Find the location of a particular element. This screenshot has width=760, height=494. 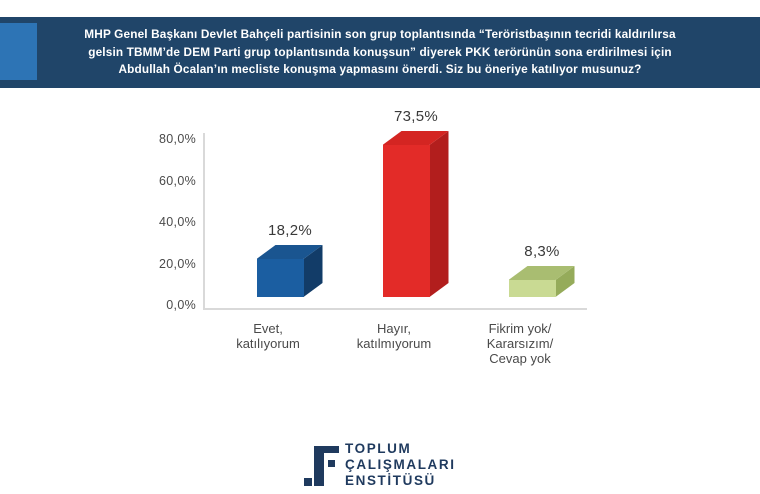

org-name-line-3: ENSTİTÜSÜ is located at coordinates (390, 480).